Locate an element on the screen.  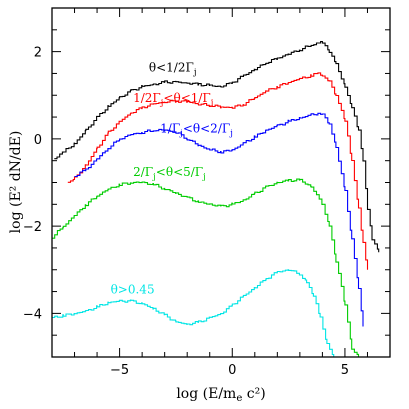
y-axis-label: log (E² dN/dE) is located at coordinates (16, 182).